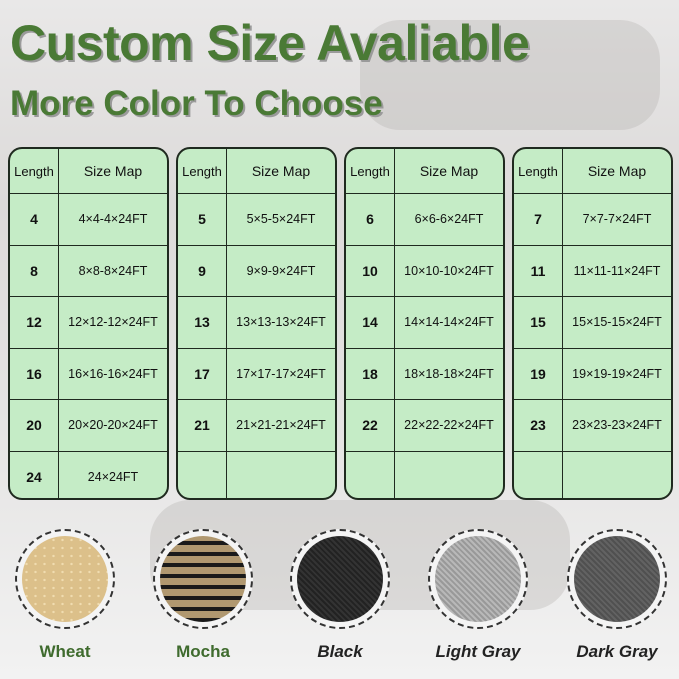 The height and width of the screenshot is (679, 679). I want to click on size-cell: 19×19-19×24FT, so click(617, 373).